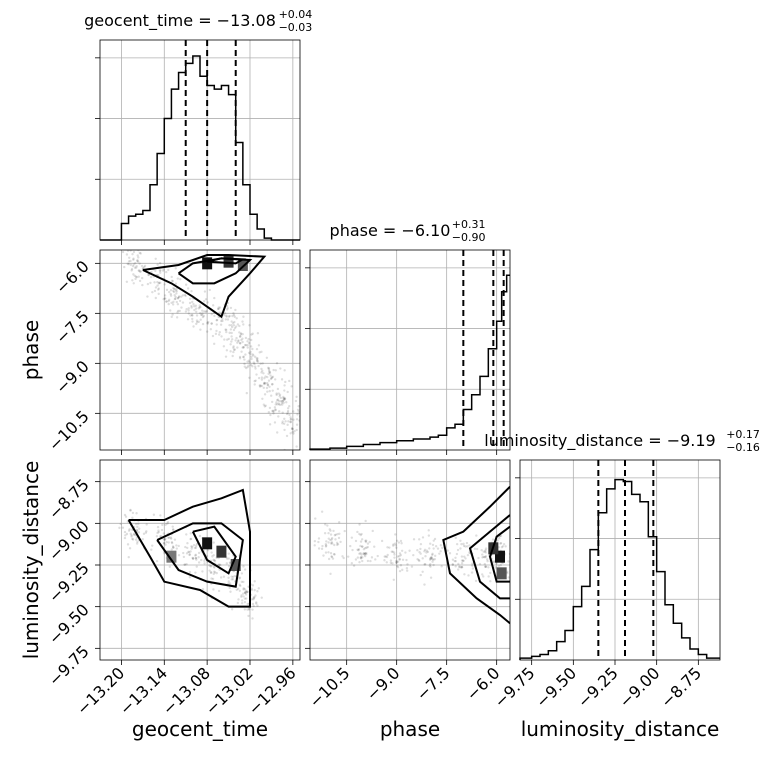 The image size is (760, 760). I want to click on density-cell, so click(228, 261).